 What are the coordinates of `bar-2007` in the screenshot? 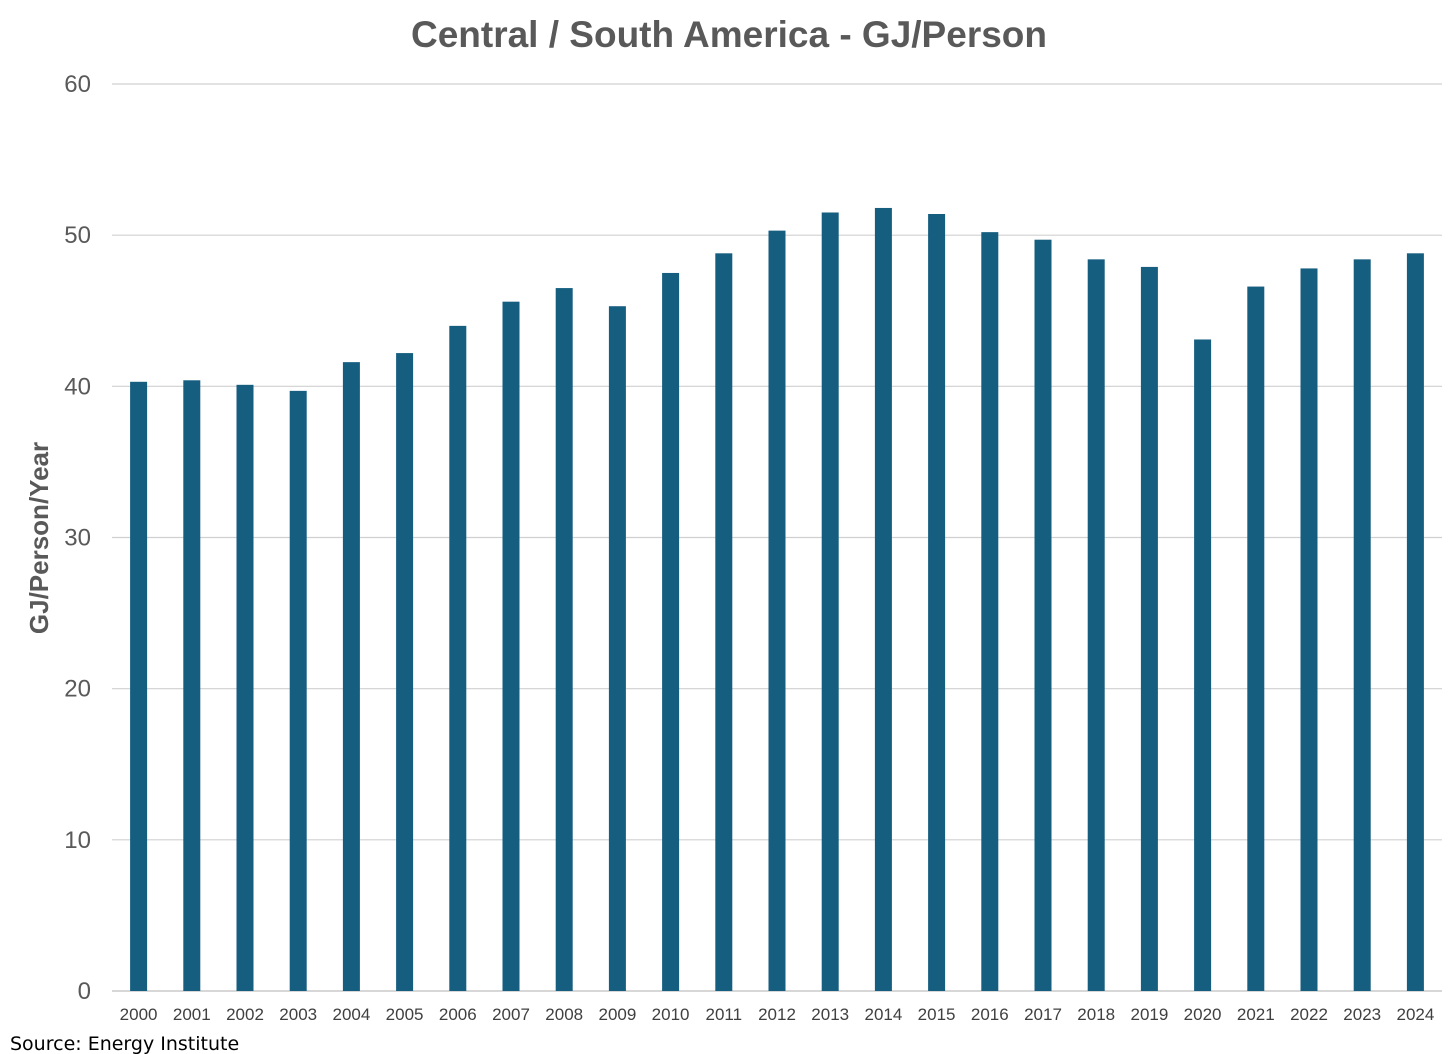 It's located at (511, 646).